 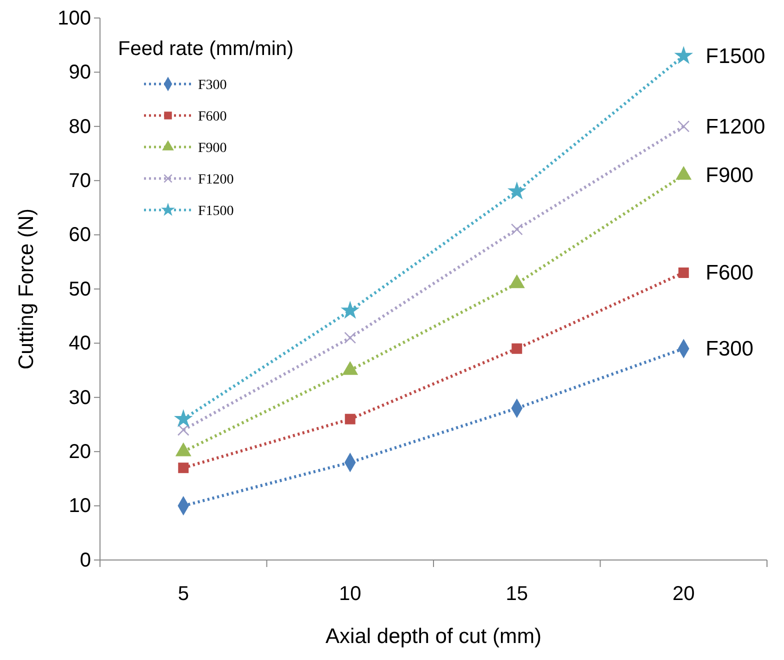 What do you see at coordinates (79, 343) in the screenshot?
I see `y-tick-label: 40` at bounding box center [79, 343].